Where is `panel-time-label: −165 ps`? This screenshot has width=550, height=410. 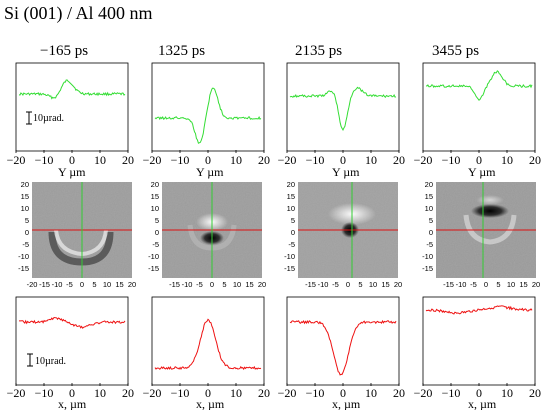 panel-time-label: −165 ps is located at coordinates (64, 51).